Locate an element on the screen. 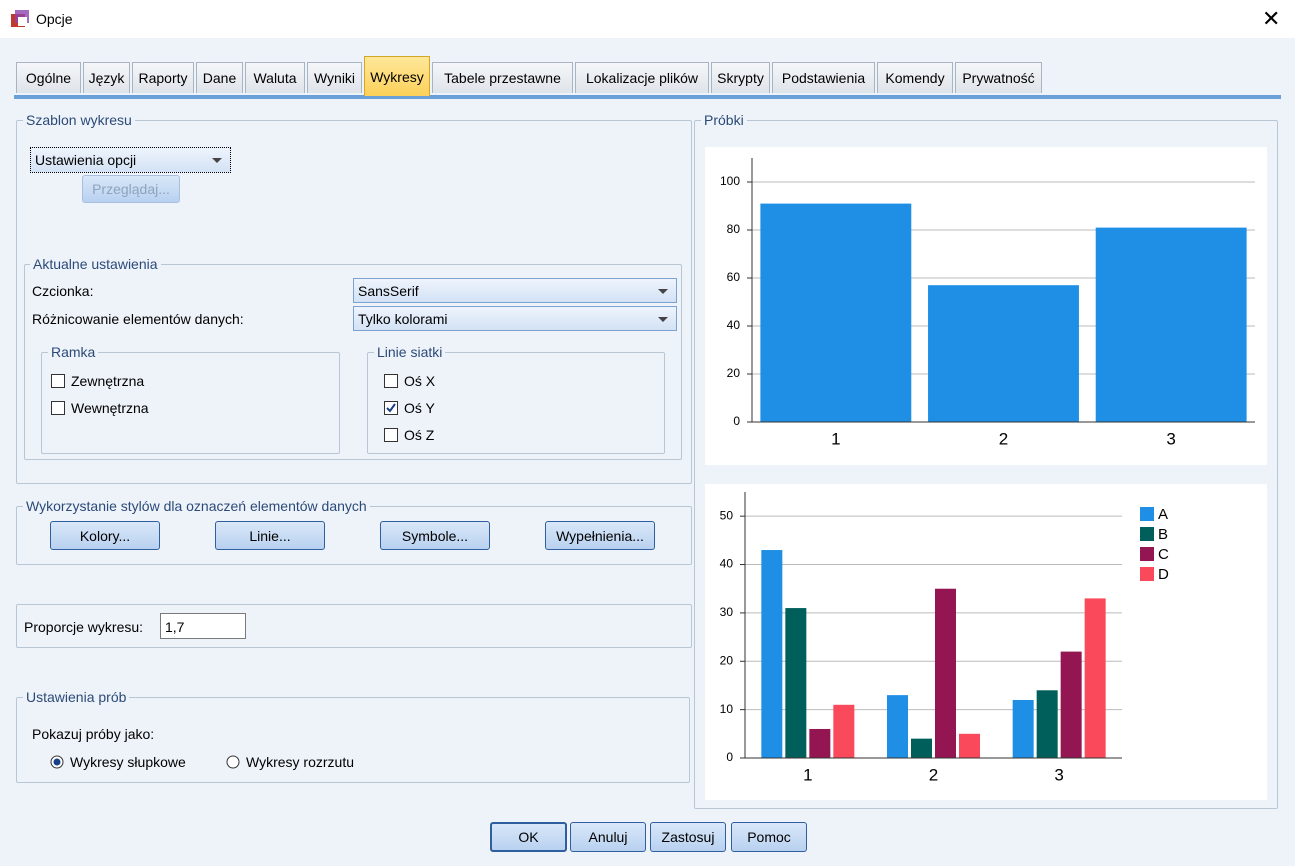 The width and height of the screenshot is (1295, 866). group-legend: Próbki is located at coordinates (724, 120).